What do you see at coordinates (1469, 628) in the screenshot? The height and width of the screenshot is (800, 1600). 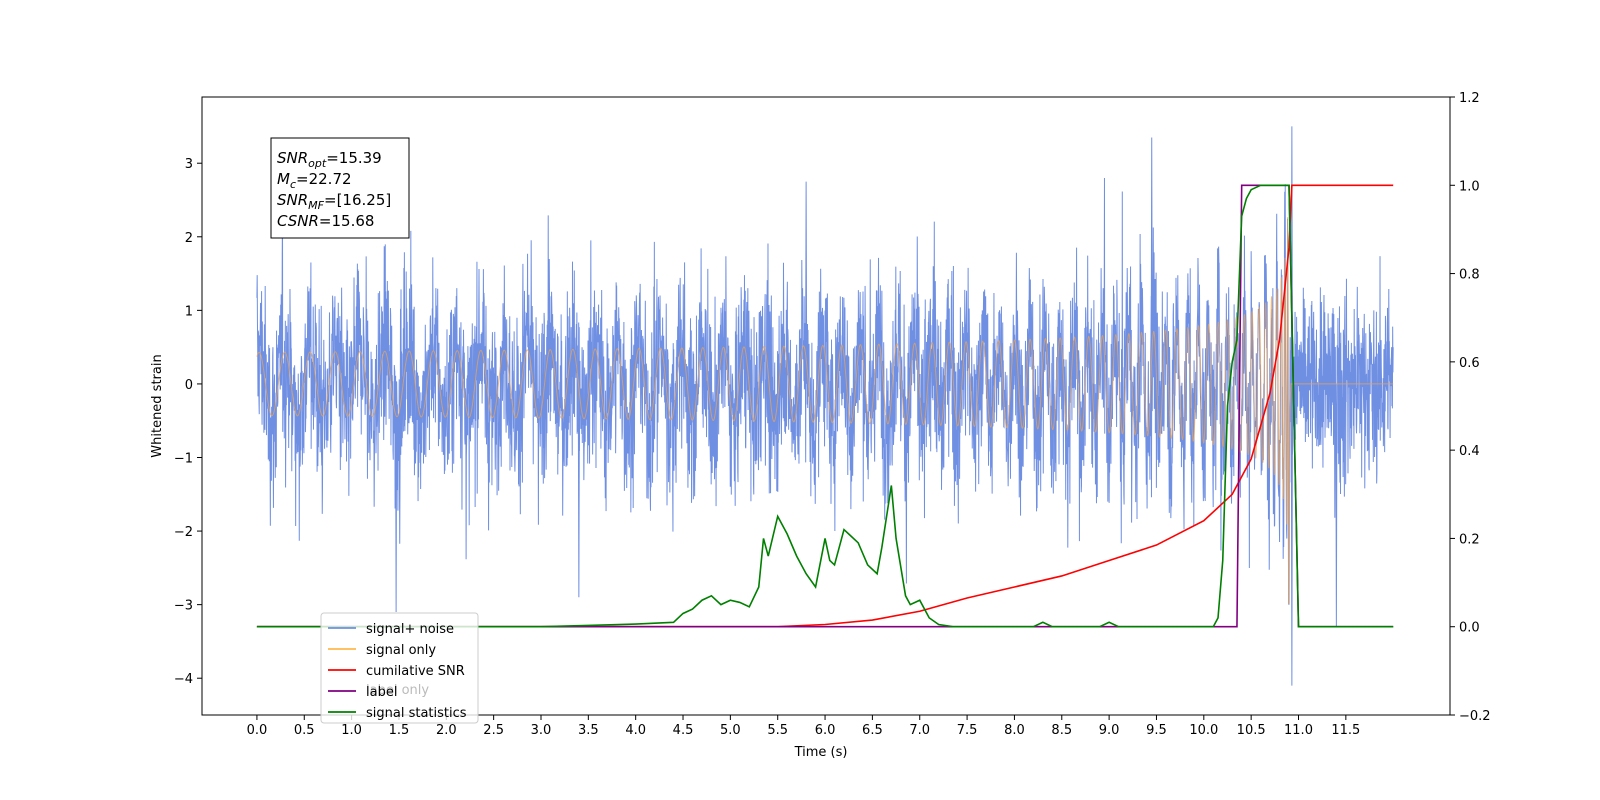 I see `right-y-tick-label: 0.0` at bounding box center [1469, 628].